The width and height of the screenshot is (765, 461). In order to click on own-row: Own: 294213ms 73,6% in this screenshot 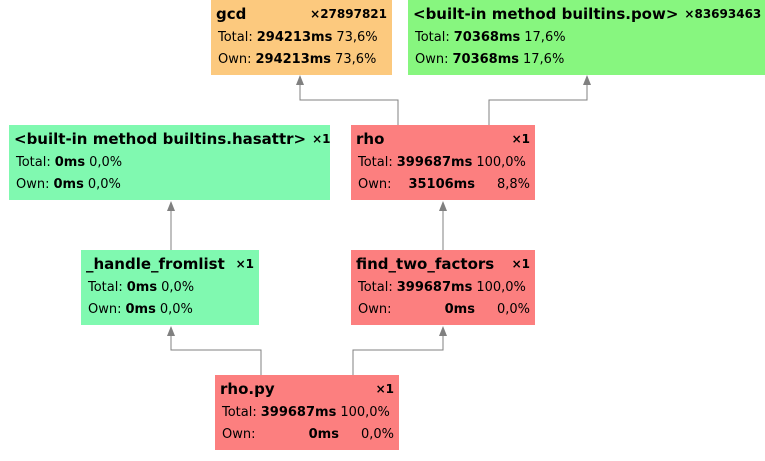, I will do `click(301, 59)`.